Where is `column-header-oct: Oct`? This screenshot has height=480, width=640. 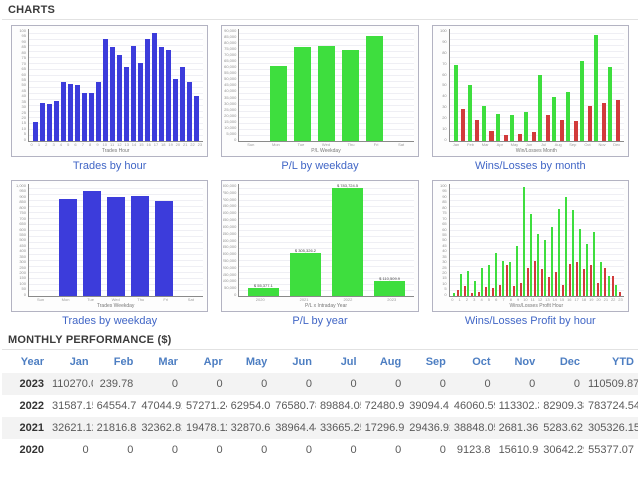 column-header-oct: Oct is located at coordinates (481, 362).